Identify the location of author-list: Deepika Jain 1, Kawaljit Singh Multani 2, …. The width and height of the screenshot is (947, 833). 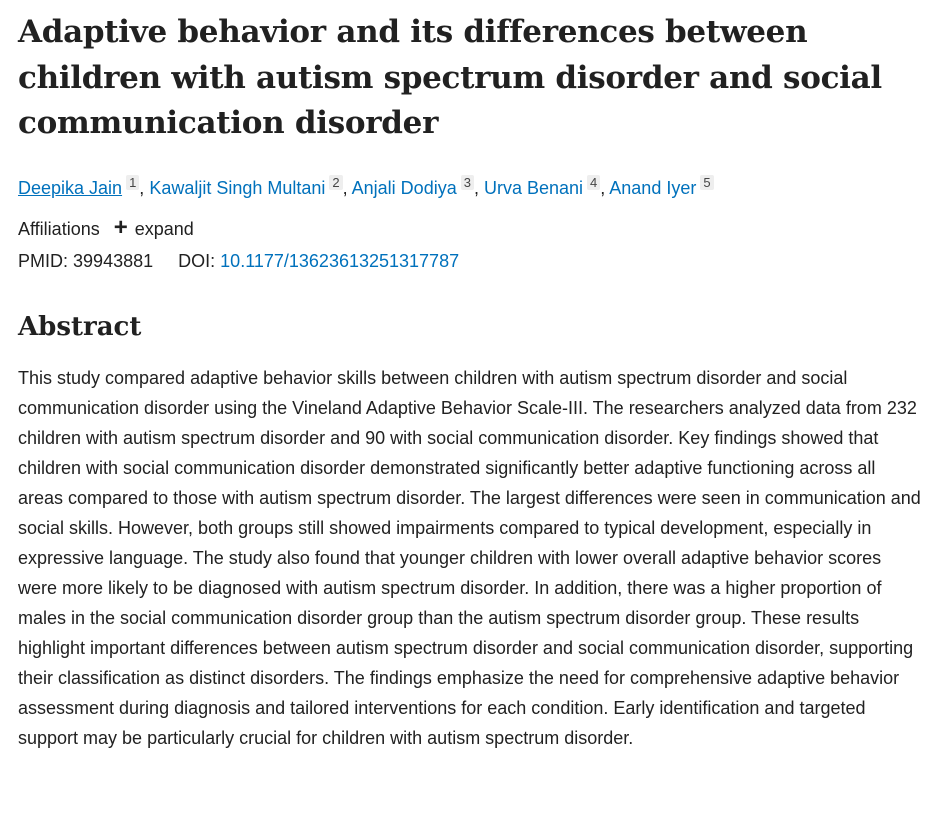
(473, 188).